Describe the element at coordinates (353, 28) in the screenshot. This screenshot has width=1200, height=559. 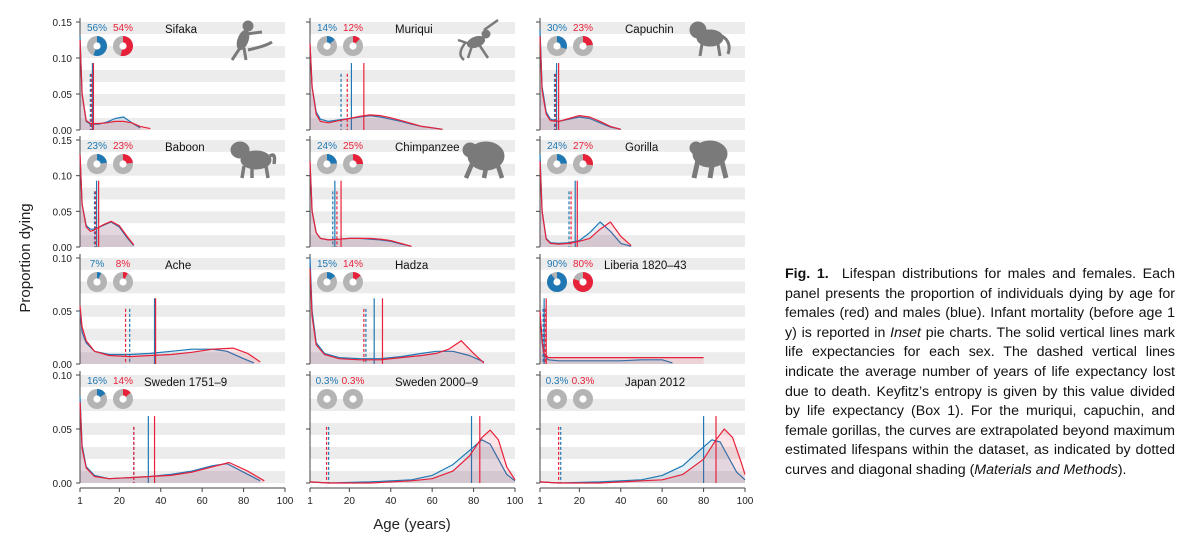
I see `female-infant-mortality-label: 12%` at that location.